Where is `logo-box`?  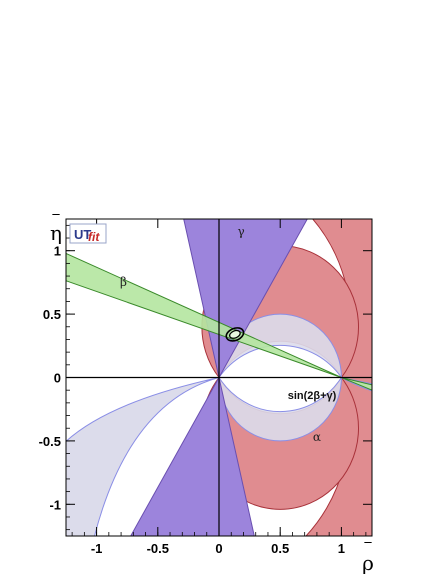 logo-box is located at coordinates (88, 233).